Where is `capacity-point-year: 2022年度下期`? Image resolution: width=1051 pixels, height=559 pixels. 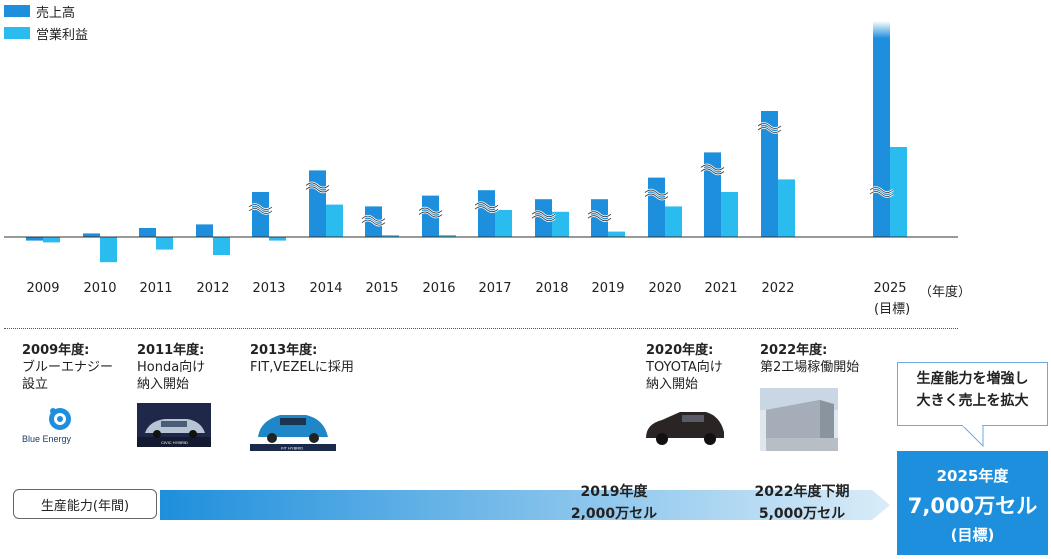
capacity-point-year: 2022年度下期 is located at coordinates (802, 492).